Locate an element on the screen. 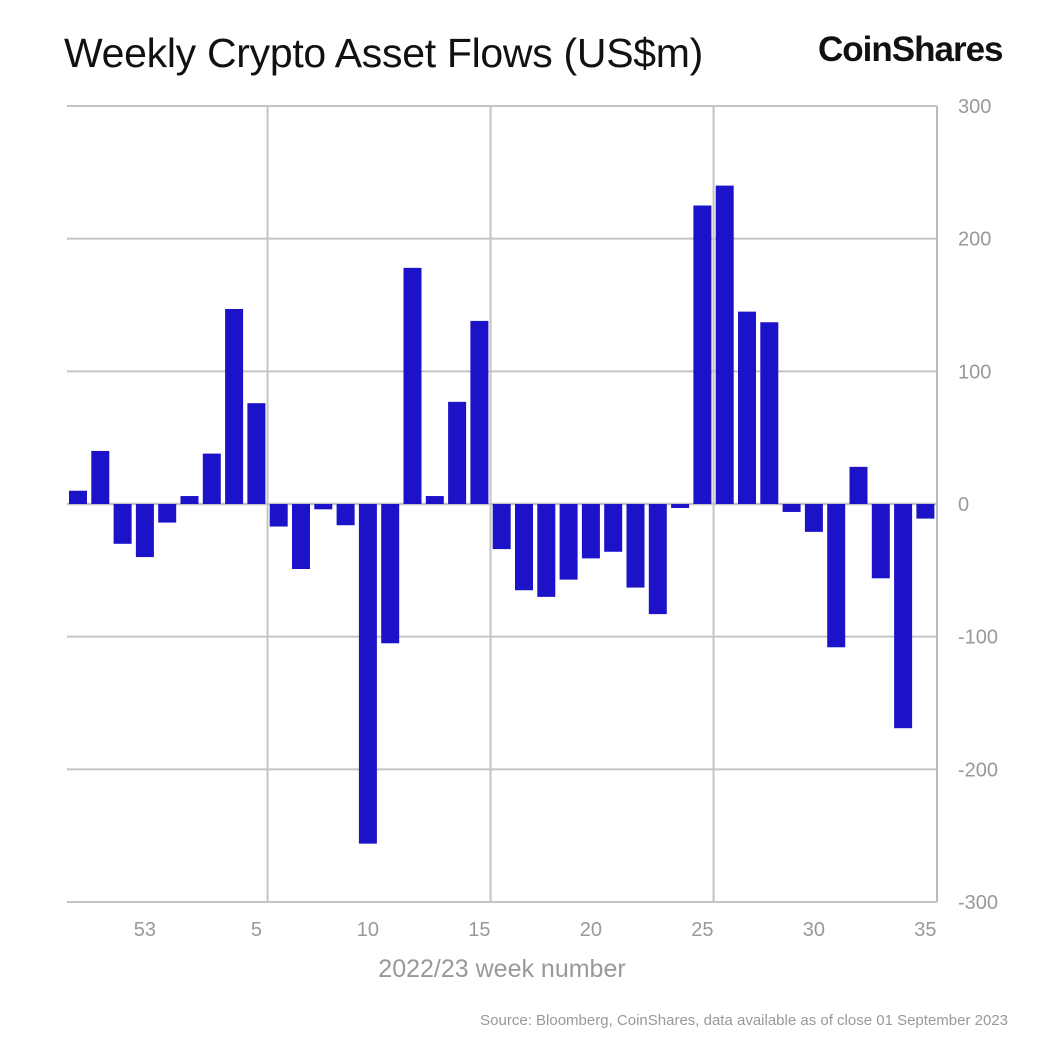 The height and width of the screenshot is (1052, 1054). y-tick-label: -200 is located at coordinates (978, 770).